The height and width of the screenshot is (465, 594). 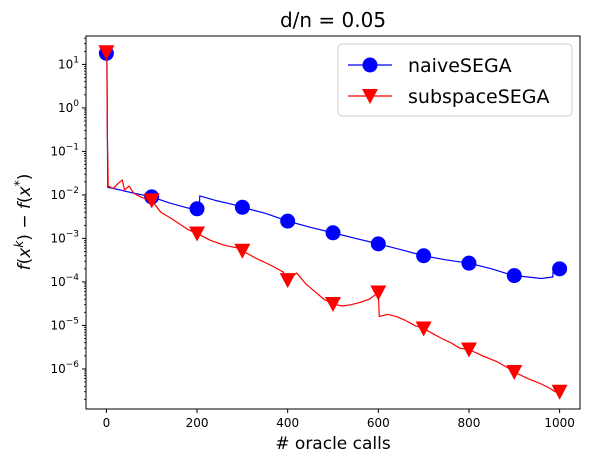 I want to click on x-tick-label: 1000, so click(x=559, y=423).